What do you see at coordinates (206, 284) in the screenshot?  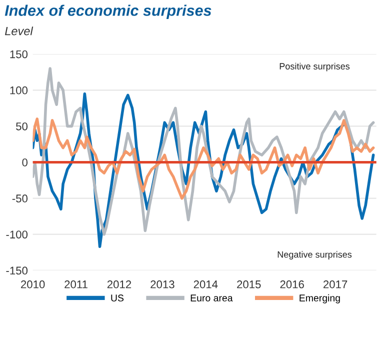 I see `x-tick-label: 2014` at bounding box center [206, 284].